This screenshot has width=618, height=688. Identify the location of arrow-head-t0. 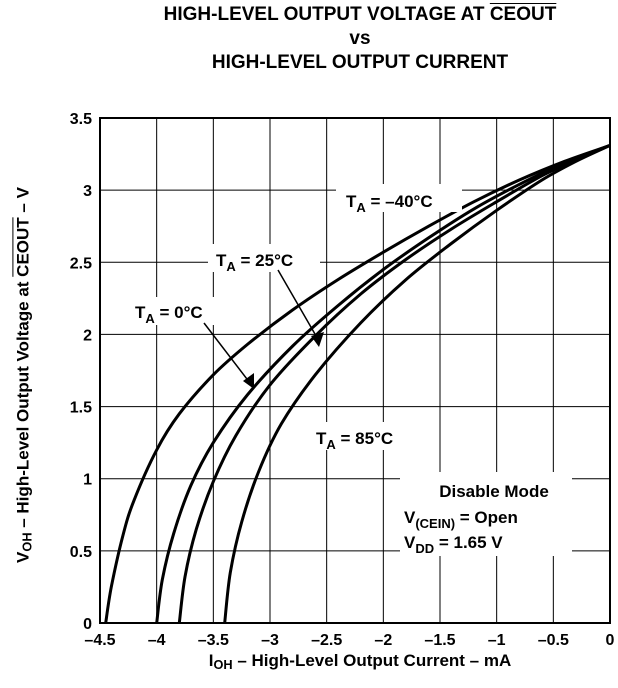
(248, 381).